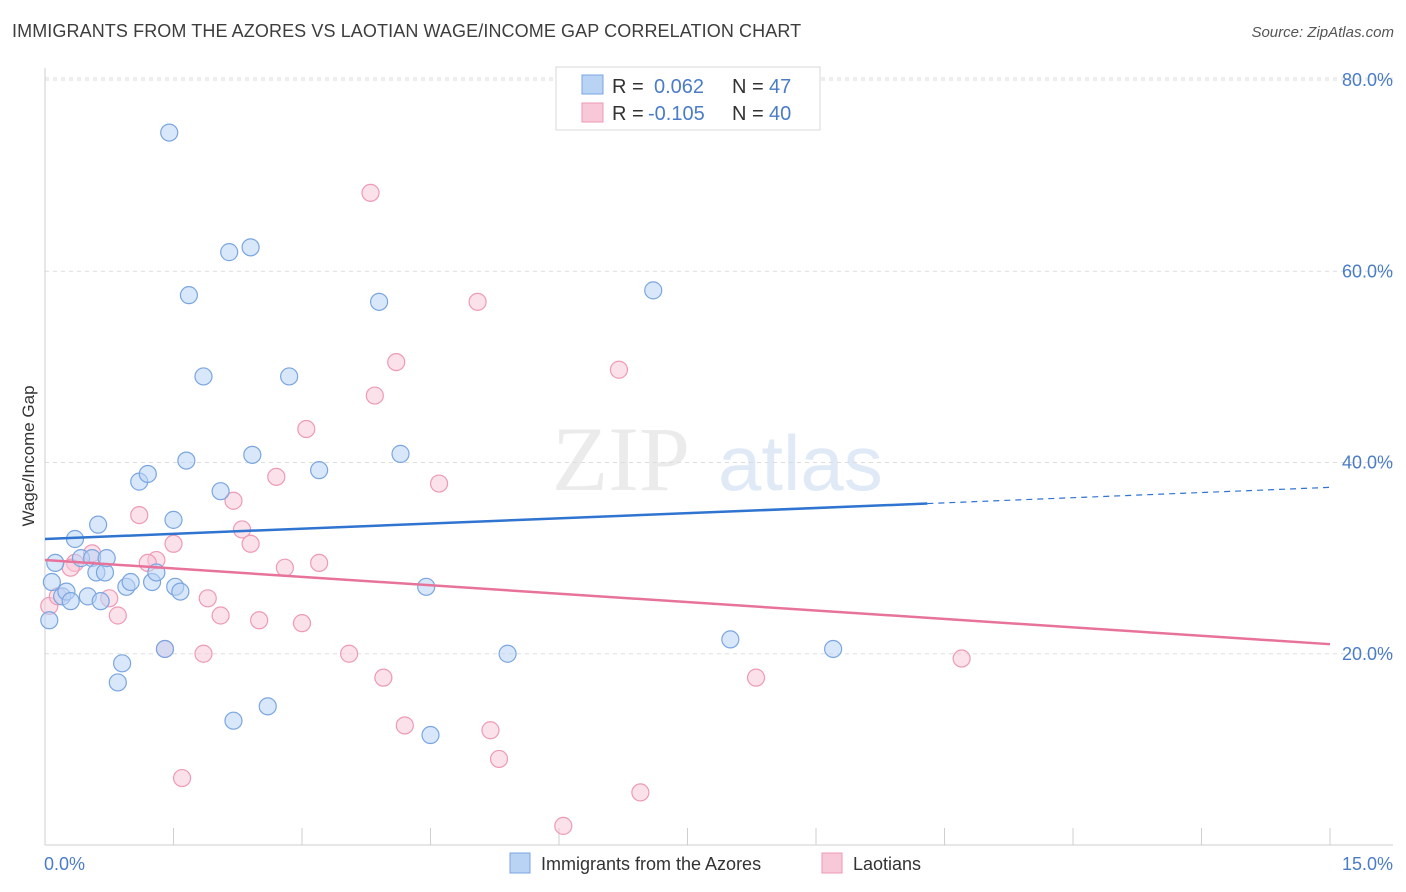 Image resolution: width=1406 pixels, height=892 pixels. I want to click on stats-swatch-pink, so click(592, 112).